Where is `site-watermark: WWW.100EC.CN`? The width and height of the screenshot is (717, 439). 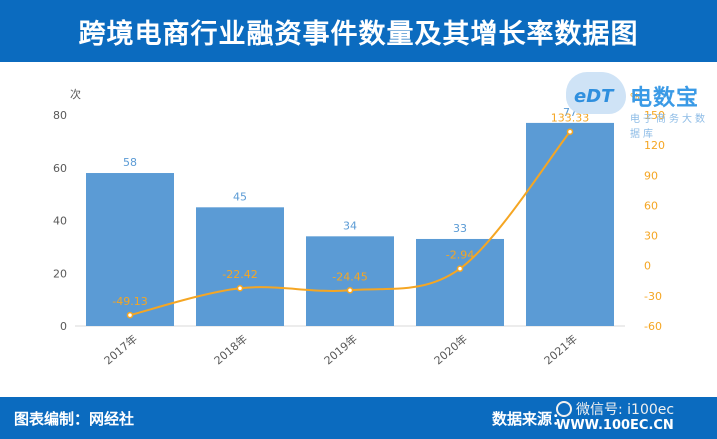 site-watermark: WWW.100EC.CN is located at coordinates (615, 425).